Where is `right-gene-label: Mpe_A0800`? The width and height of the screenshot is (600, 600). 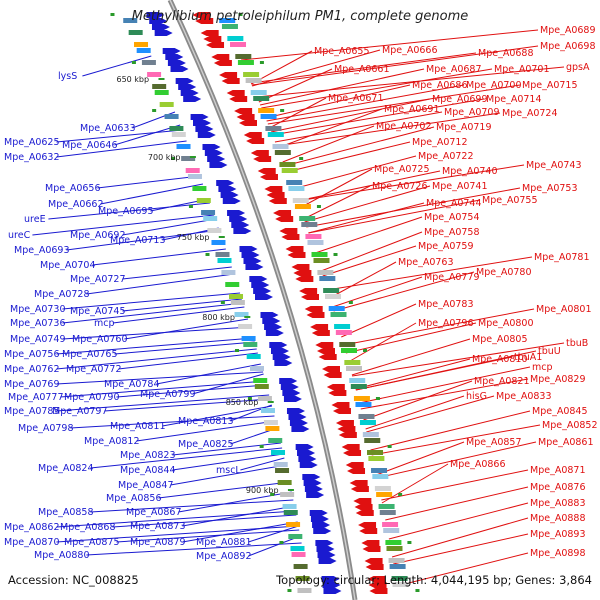 right-gene-label: Mpe_A0800 is located at coordinates (506, 323).